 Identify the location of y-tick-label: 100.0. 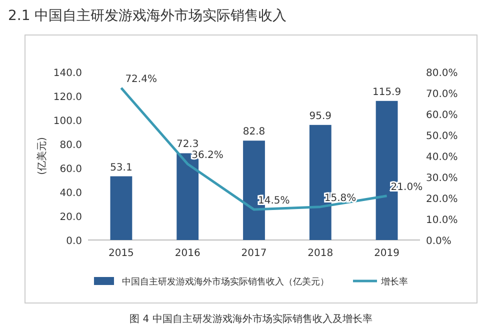
(67, 121).